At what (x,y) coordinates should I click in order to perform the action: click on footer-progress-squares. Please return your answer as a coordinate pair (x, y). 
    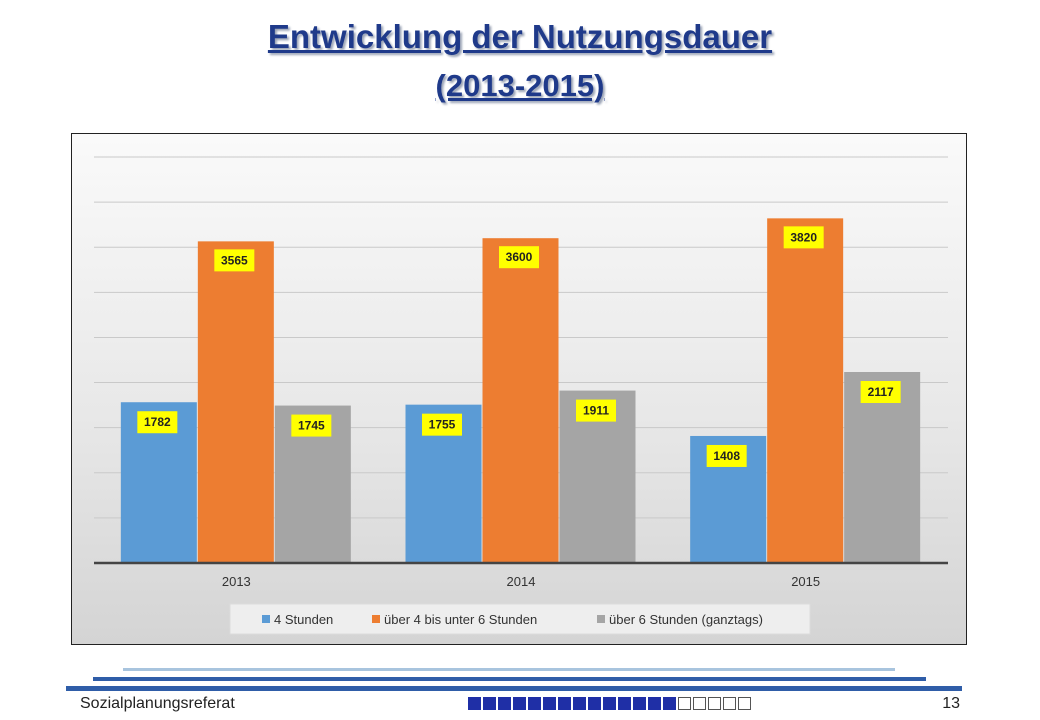
    Looking at the image, I should click on (609, 703).